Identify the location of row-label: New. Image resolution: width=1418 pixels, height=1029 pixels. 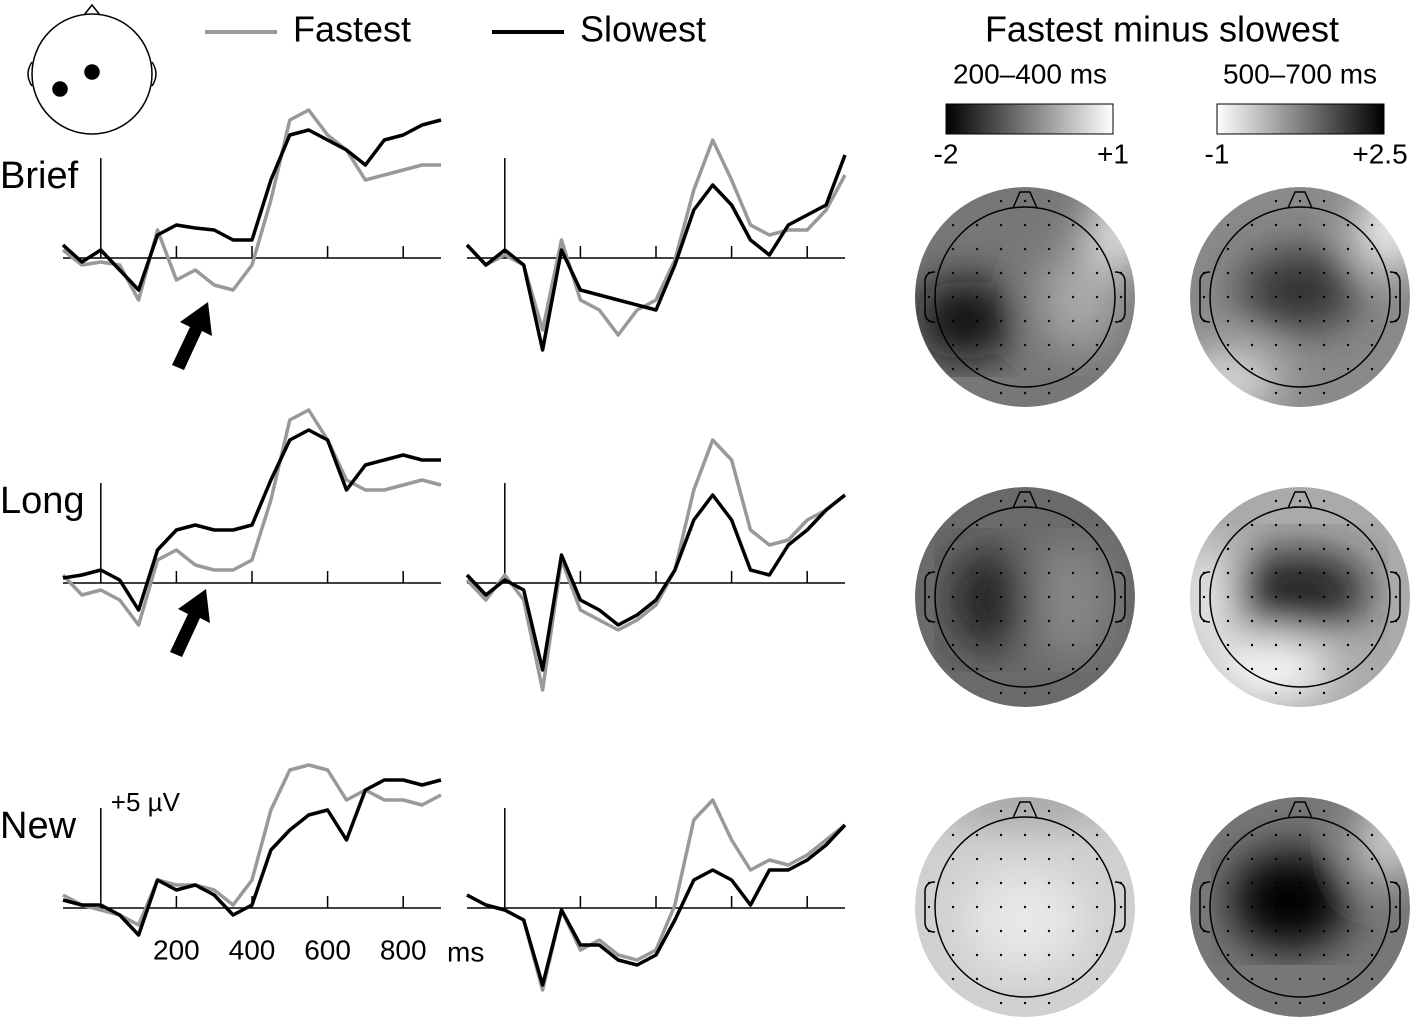
(38, 826).